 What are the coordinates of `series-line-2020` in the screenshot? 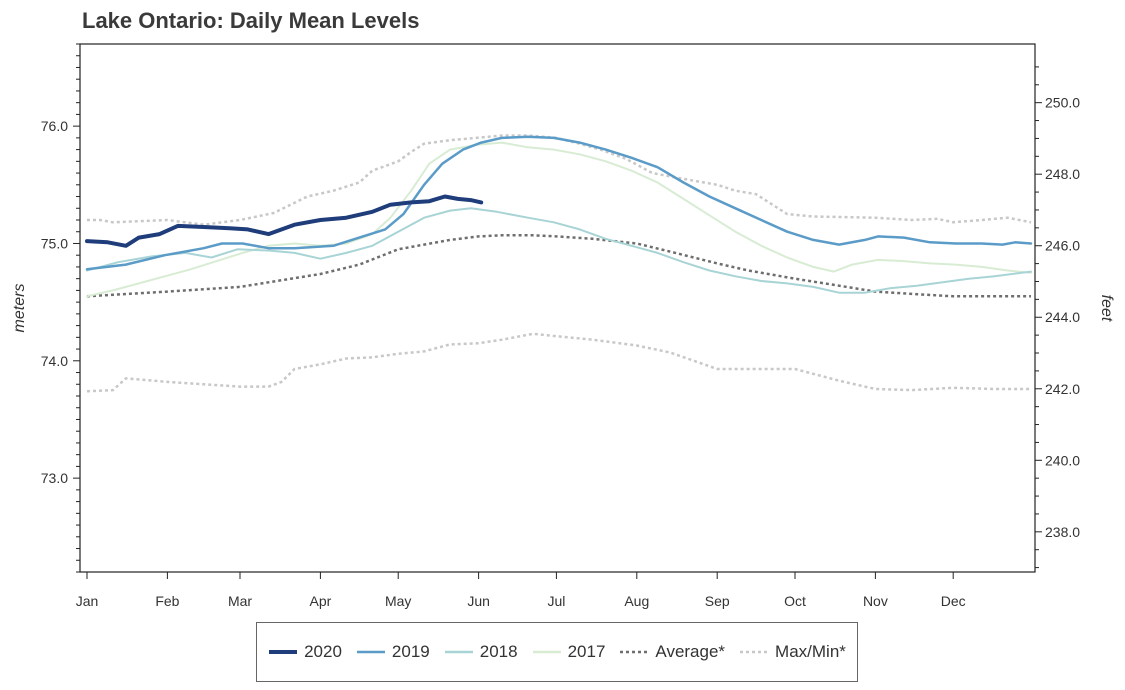 It's located at (284, 221).